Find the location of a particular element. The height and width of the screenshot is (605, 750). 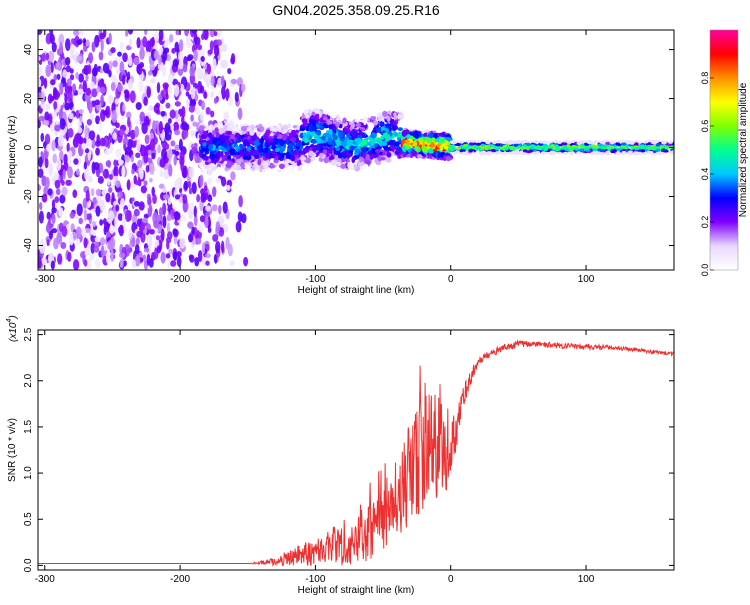

snr-x-label: Height of straight line (km) is located at coordinates (356, 590).